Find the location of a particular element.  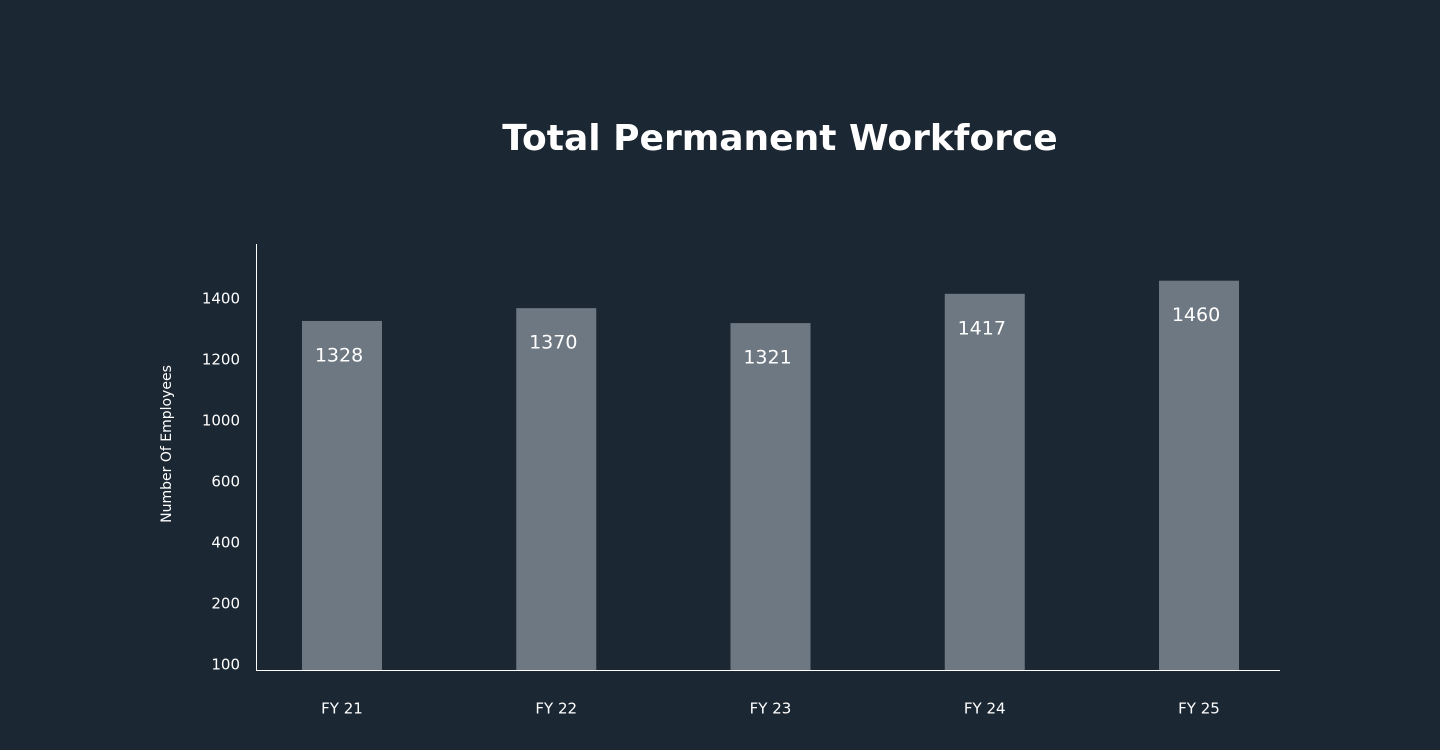

value-label: 1321 is located at coordinates (767, 358).